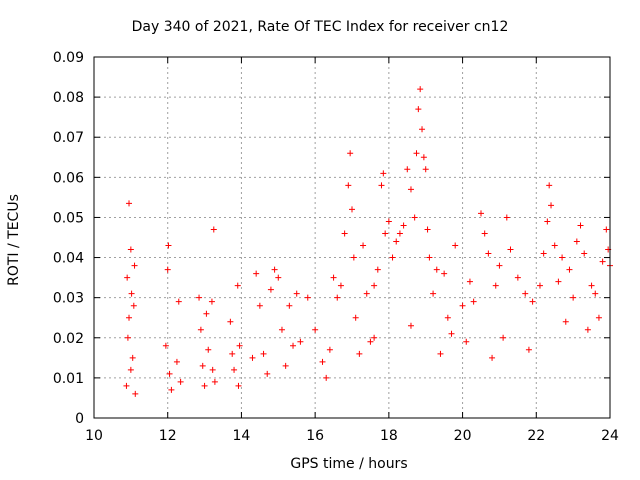 This screenshot has width=640, height=480. Describe the element at coordinates (68, 98) in the screenshot. I see `y-tick-label: 0.08` at that location.